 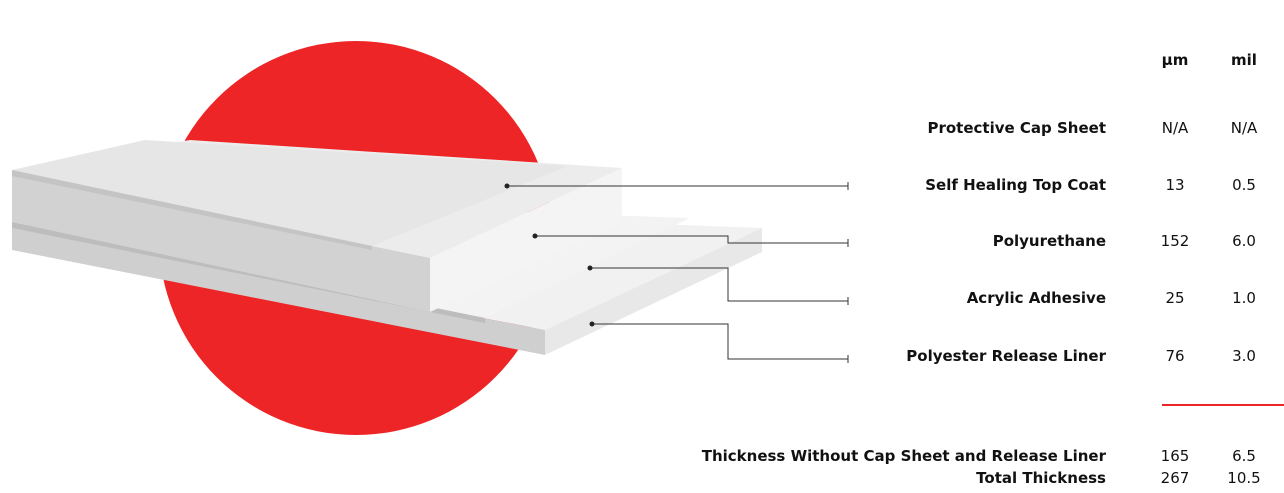 I want to click on leader-dots, so click(x=549, y=255).